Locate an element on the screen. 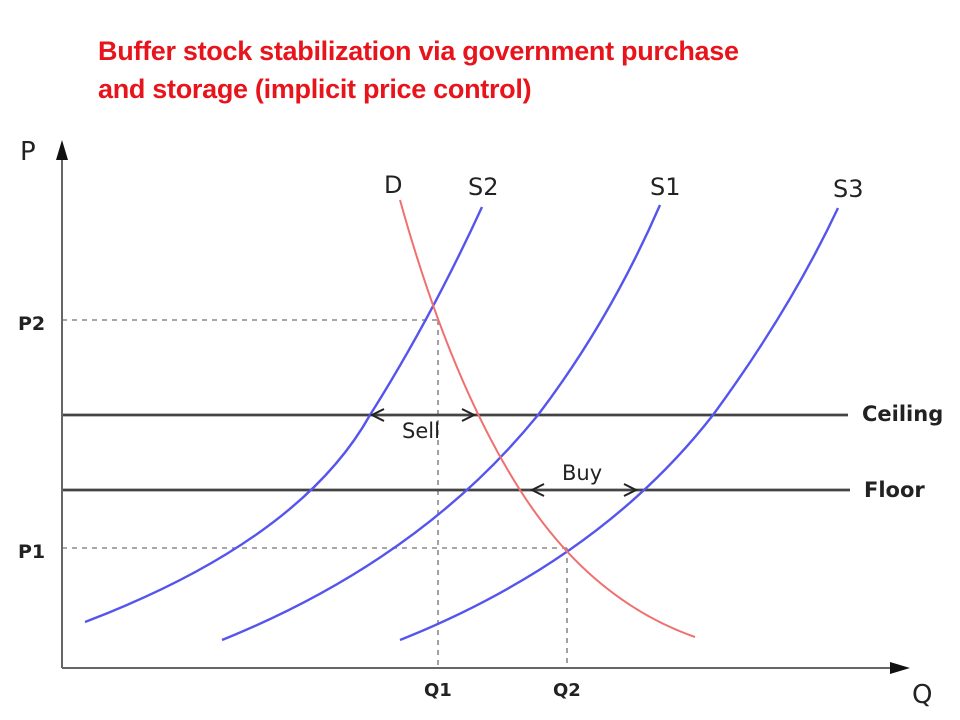  x-axis-arrow-icon is located at coordinates (900, 668).